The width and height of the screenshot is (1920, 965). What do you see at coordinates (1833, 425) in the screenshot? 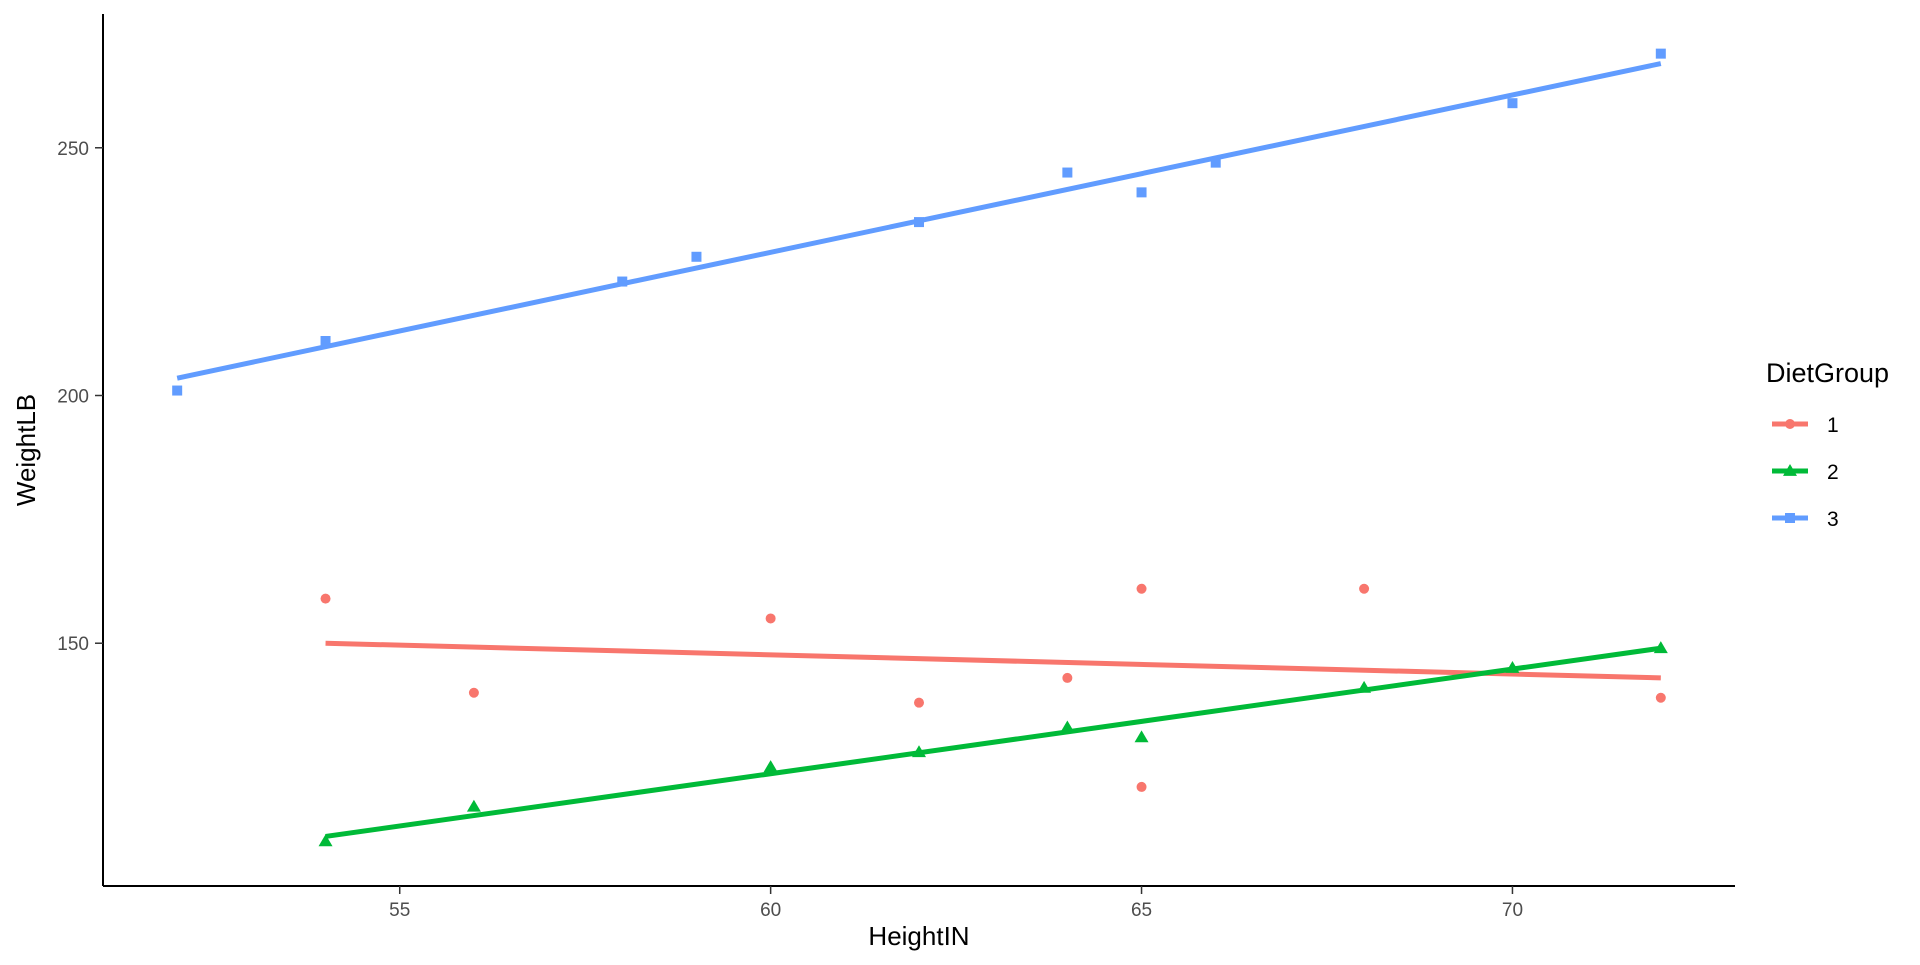
I see `legend-label: 1` at bounding box center [1833, 425].